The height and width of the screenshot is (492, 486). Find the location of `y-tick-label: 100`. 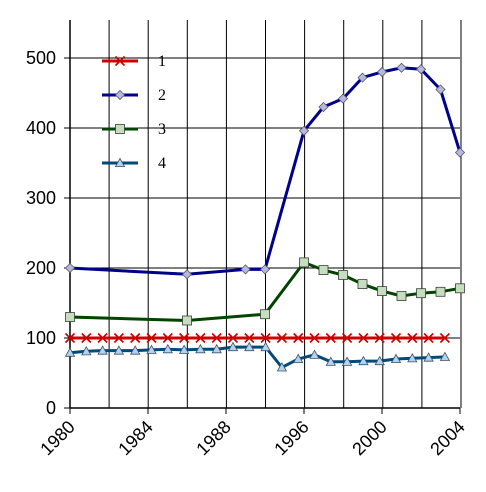

y-tick-label: 100 is located at coordinates (41, 338).